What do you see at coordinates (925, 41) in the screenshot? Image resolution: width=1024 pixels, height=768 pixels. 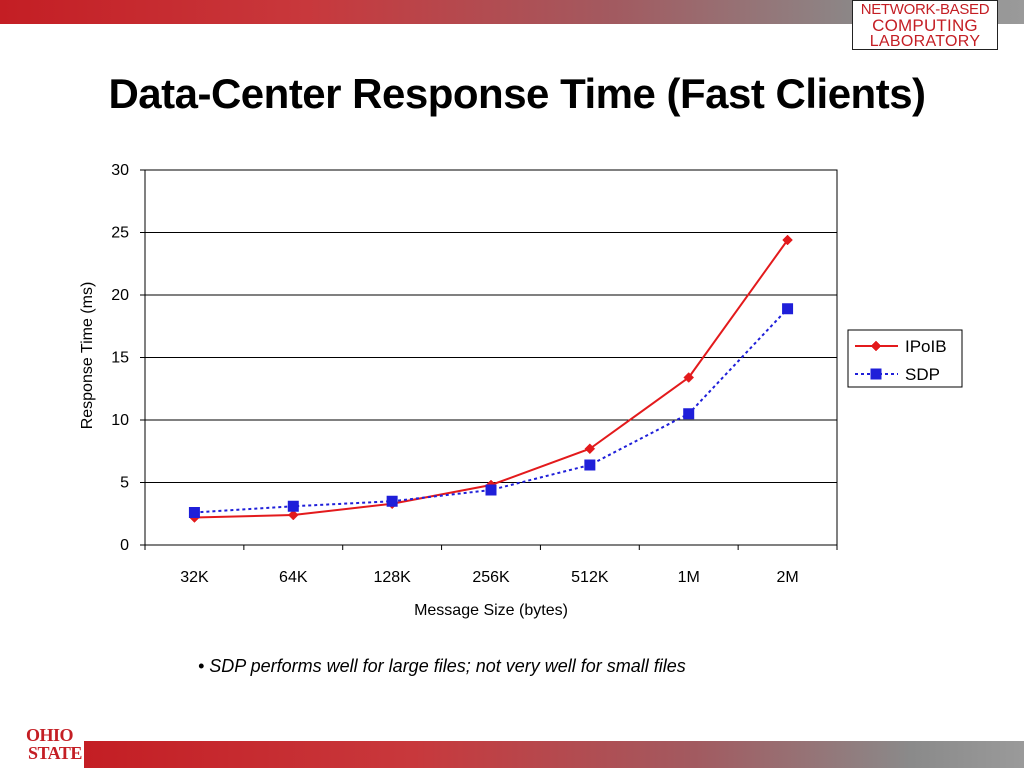 I see `logo-line-3: LABORATORY` at bounding box center [925, 41].